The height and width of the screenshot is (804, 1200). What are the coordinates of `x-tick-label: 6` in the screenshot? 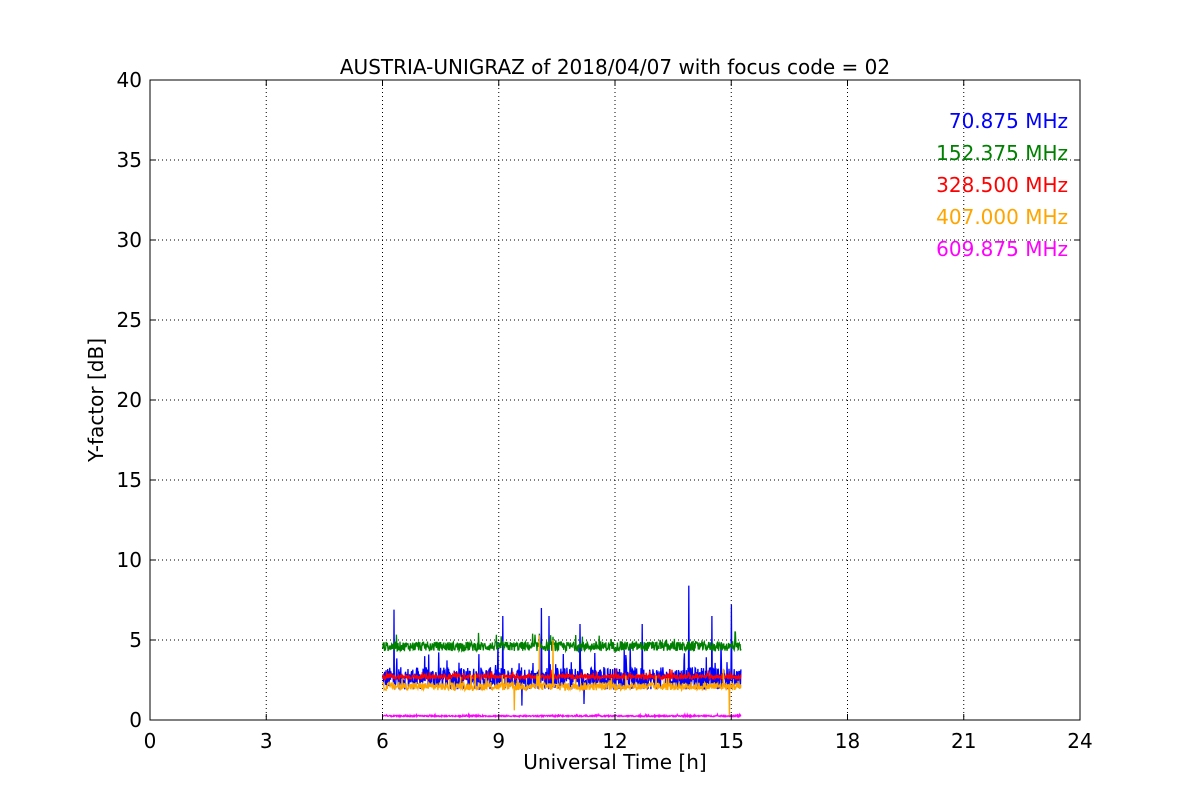 It's located at (382, 741).